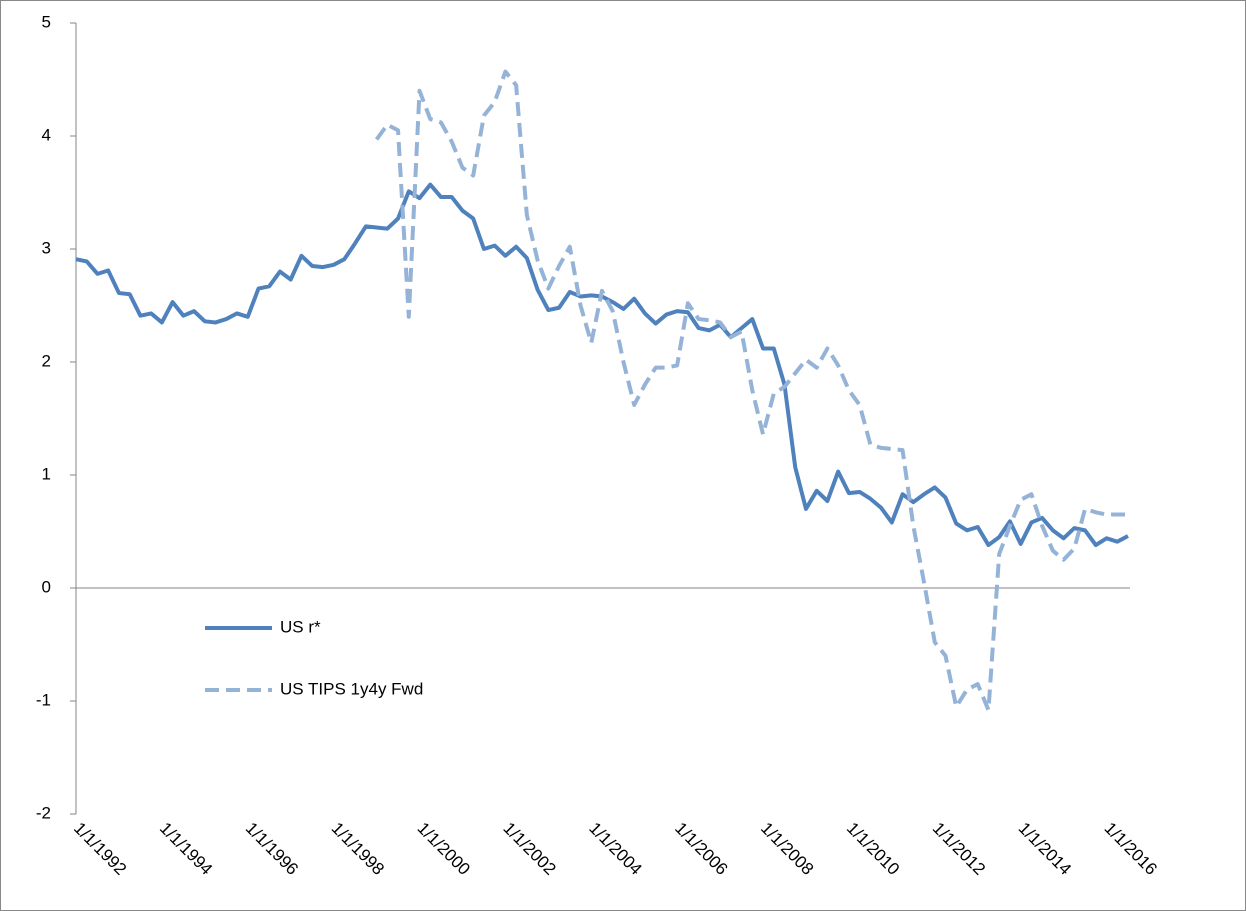  What do you see at coordinates (46, 134) in the screenshot?
I see `y-tick-label: 4` at bounding box center [46, 134].